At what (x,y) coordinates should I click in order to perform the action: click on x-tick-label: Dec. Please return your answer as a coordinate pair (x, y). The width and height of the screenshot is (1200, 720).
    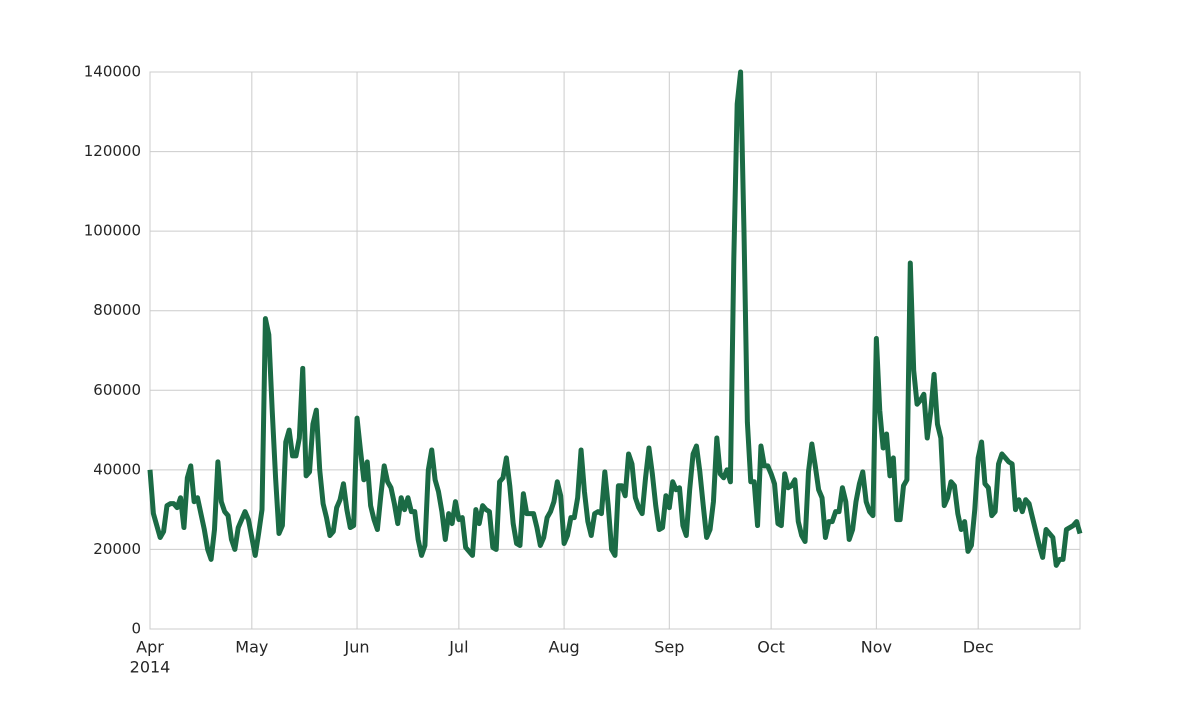
    Looking at the image, I should click on (978, 647).